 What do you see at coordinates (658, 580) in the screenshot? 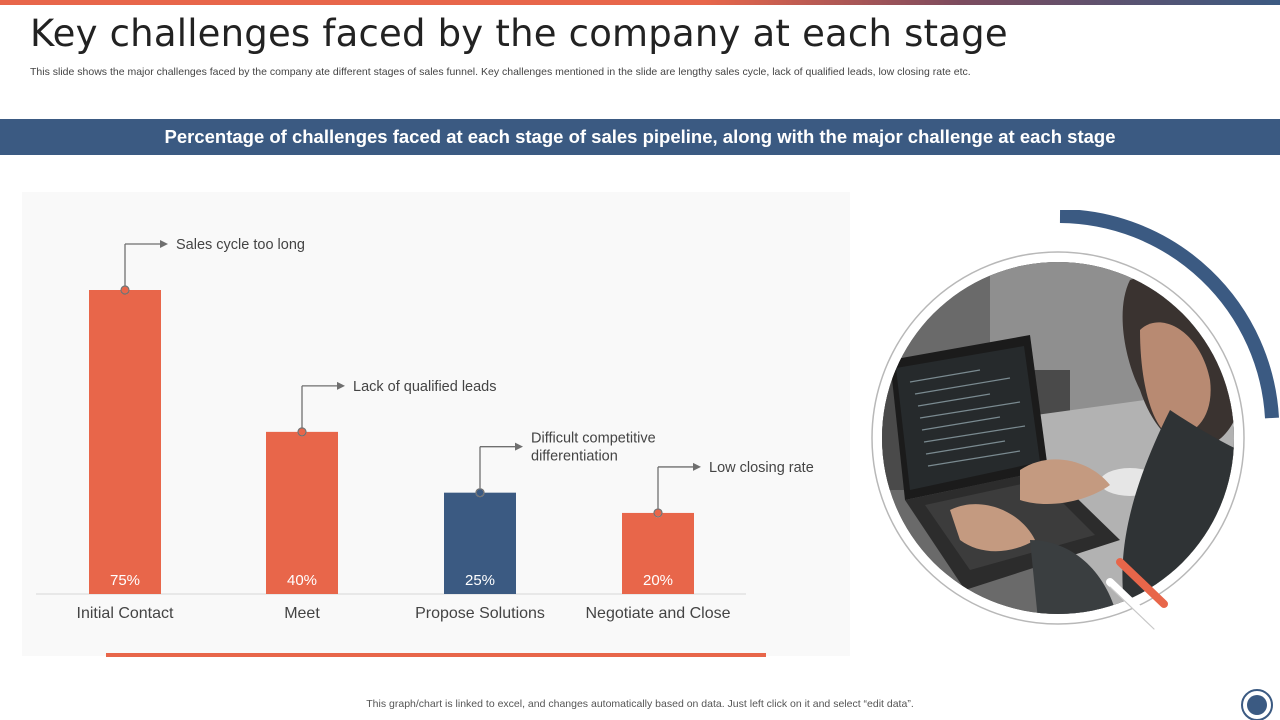
I see `bar-value-label: 20%` at bounding box center [658, 580].